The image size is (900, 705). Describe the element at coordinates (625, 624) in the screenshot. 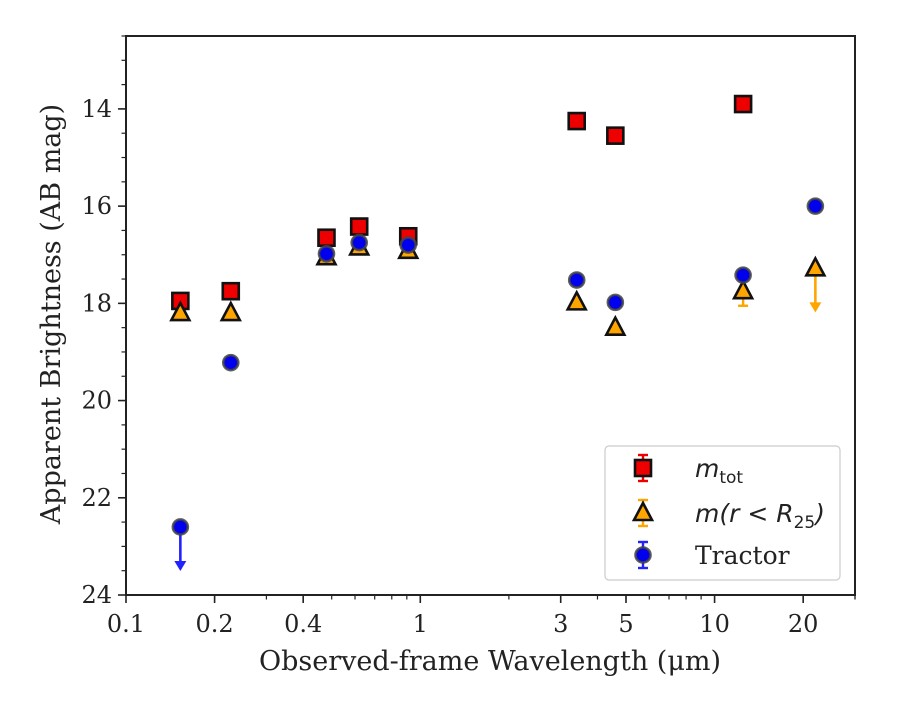

I see `x-tick-label: 5` at that location.